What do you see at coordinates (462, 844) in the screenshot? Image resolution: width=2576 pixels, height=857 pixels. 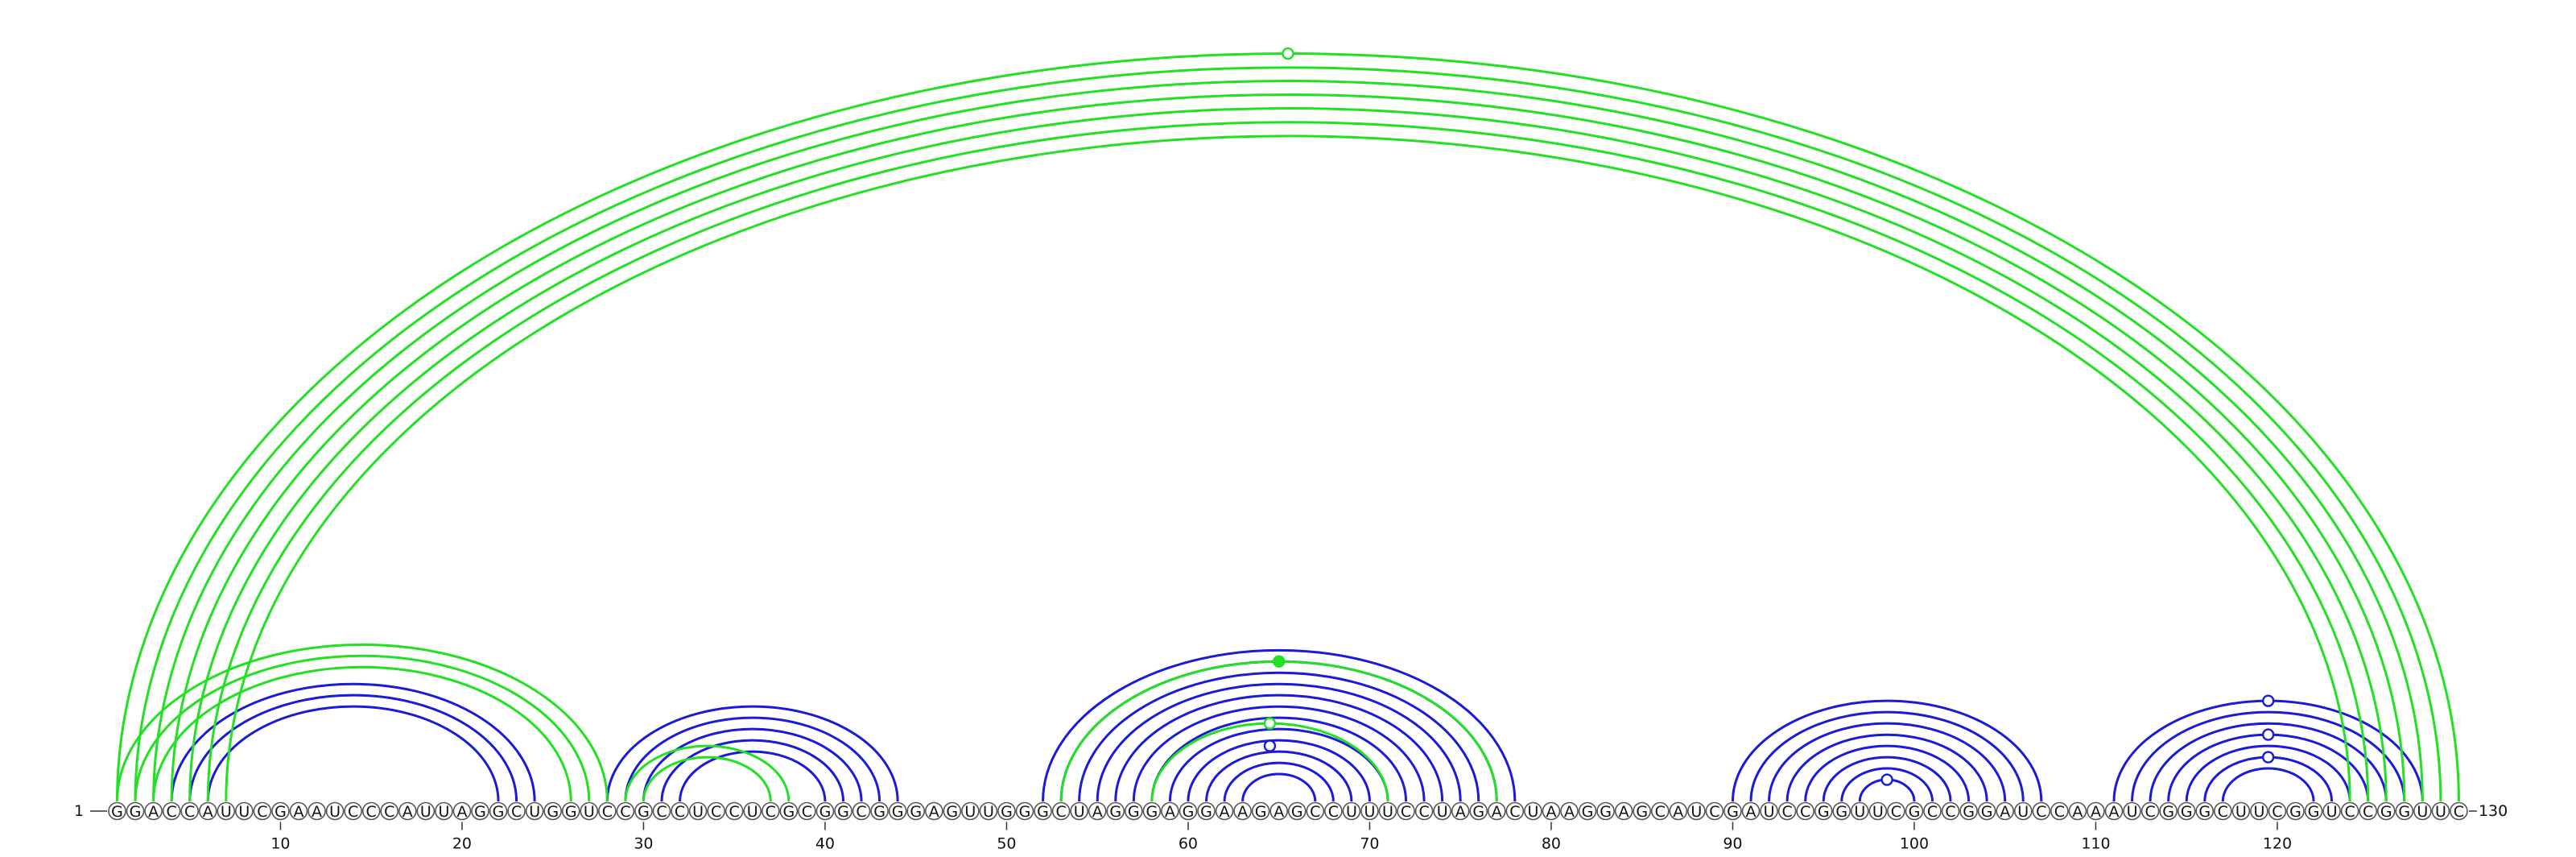 I see `tick-label: 20` at bounding box center [462, 844].